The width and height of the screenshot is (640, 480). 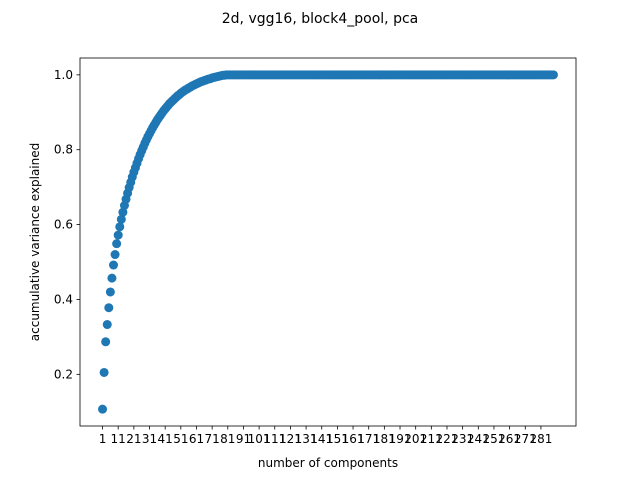 What do you see at coordinates (196, 439) in the screenshot?
I see `x-tick-label: 61` at bounding box center [196, 439].